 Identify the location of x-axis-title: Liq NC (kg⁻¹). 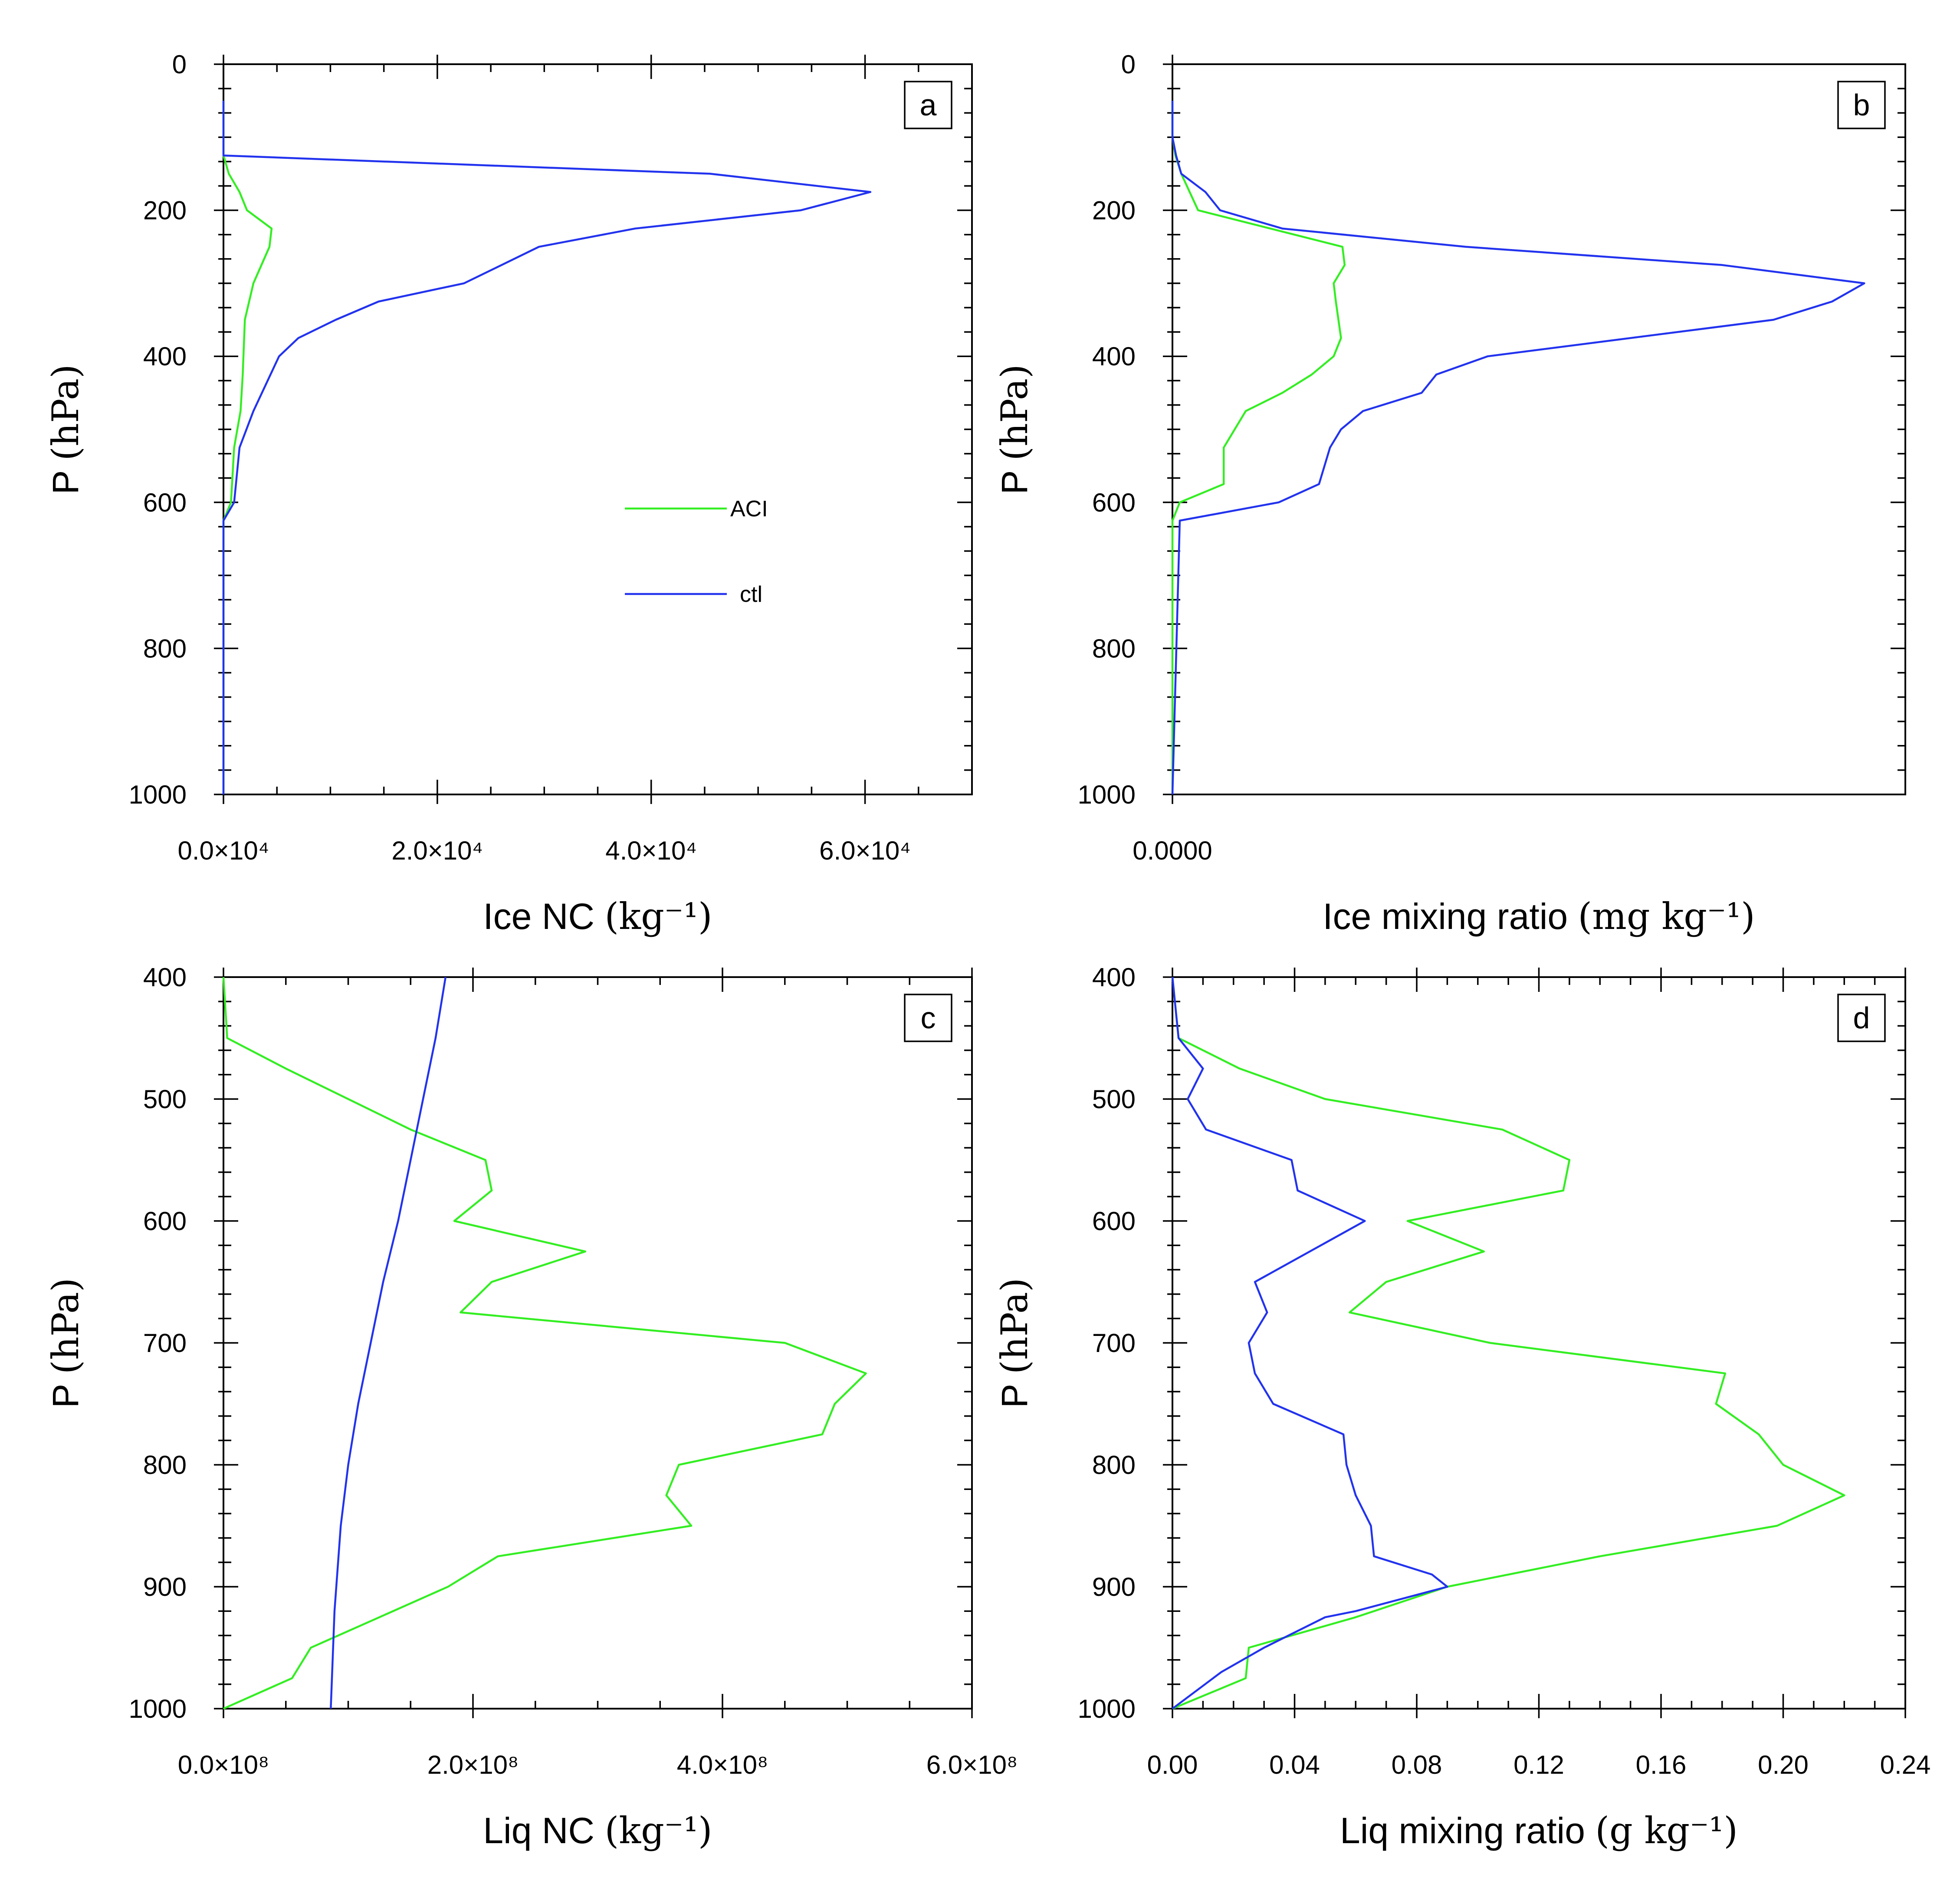
(597, 1830).